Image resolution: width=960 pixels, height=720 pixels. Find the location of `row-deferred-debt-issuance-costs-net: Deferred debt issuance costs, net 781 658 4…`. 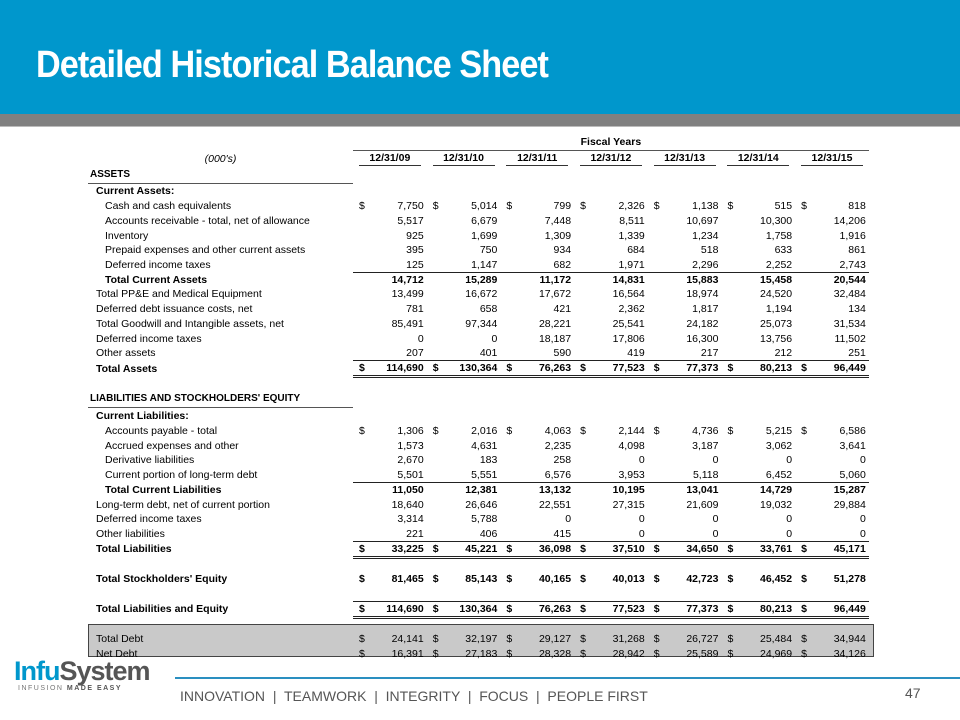

row-deferred-debt-issuance-costs-net: Deferred debt issuance costs, net 781 658 4… is located at coordinates (478, 309).